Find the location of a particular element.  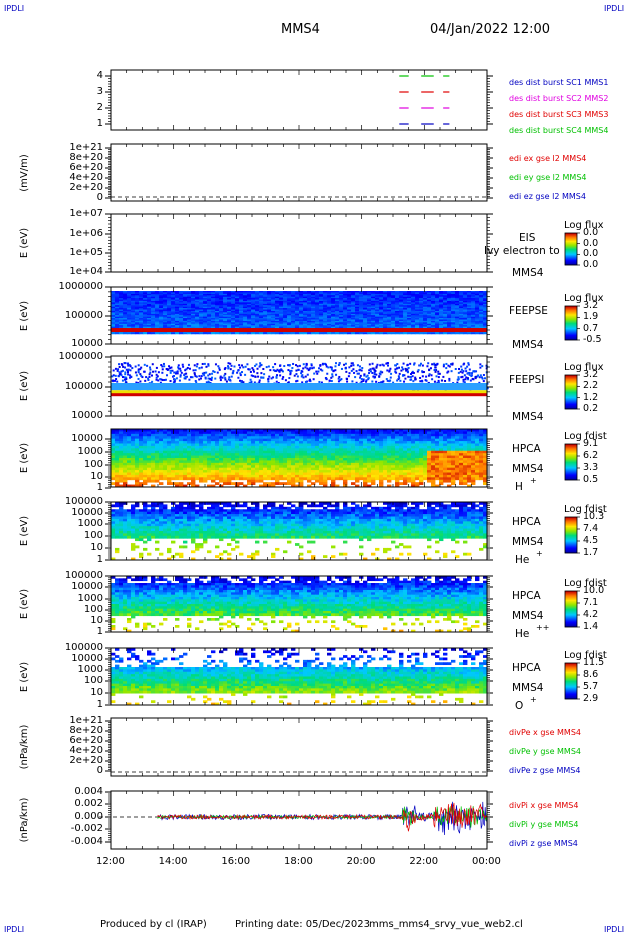

panel-frame is located at coordinates (299, 100).